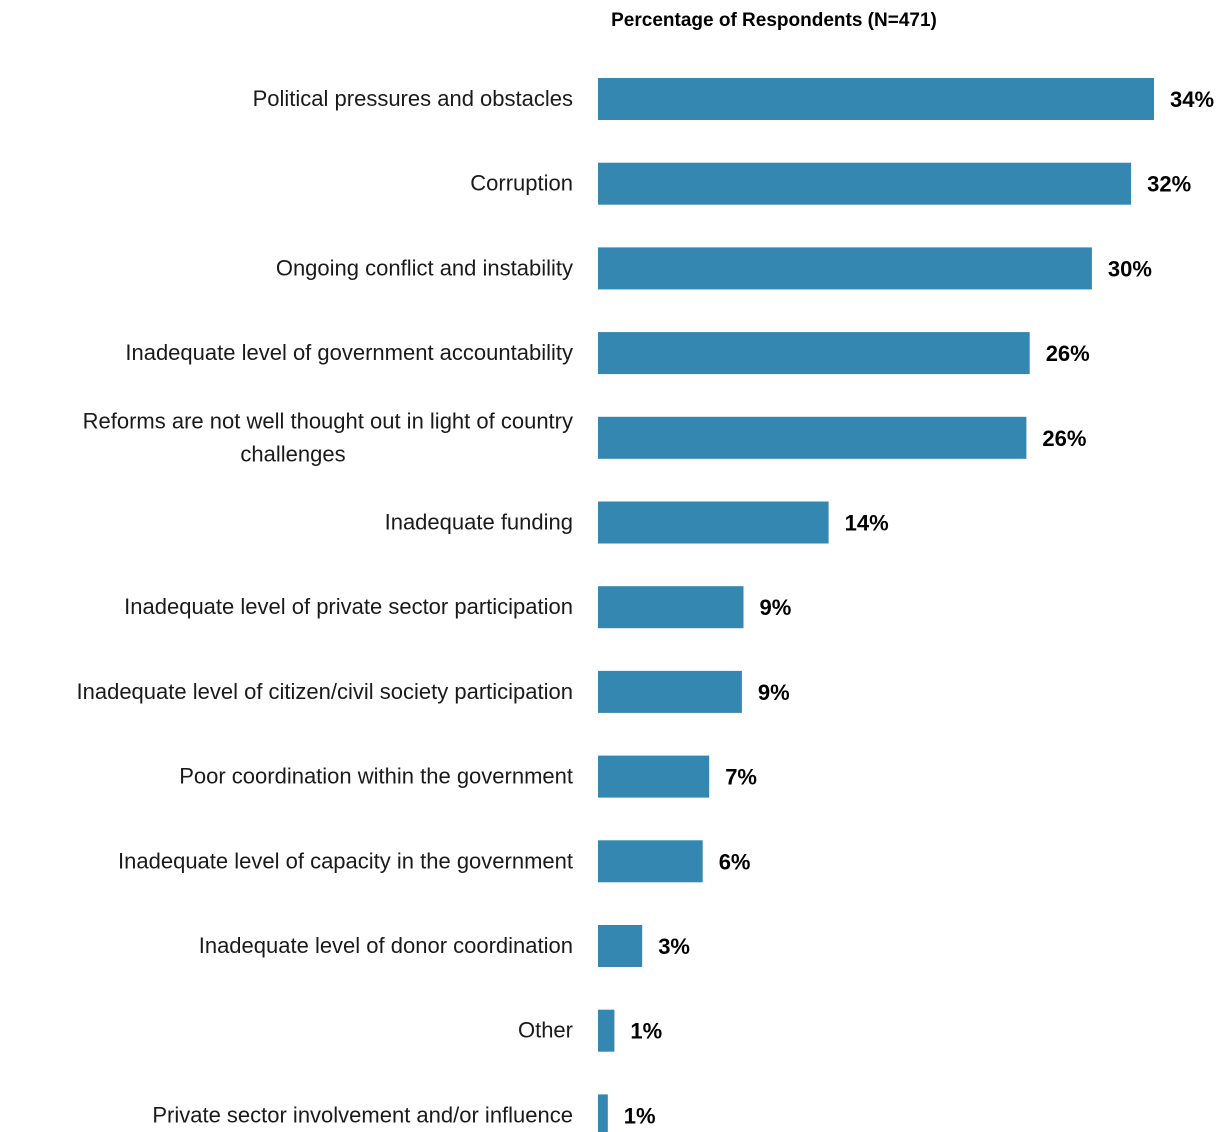 The image size is (1230, 1132). Describe the element at coordinates (741, 777) in the screenshot. I see `value-label: 7%` at that location.